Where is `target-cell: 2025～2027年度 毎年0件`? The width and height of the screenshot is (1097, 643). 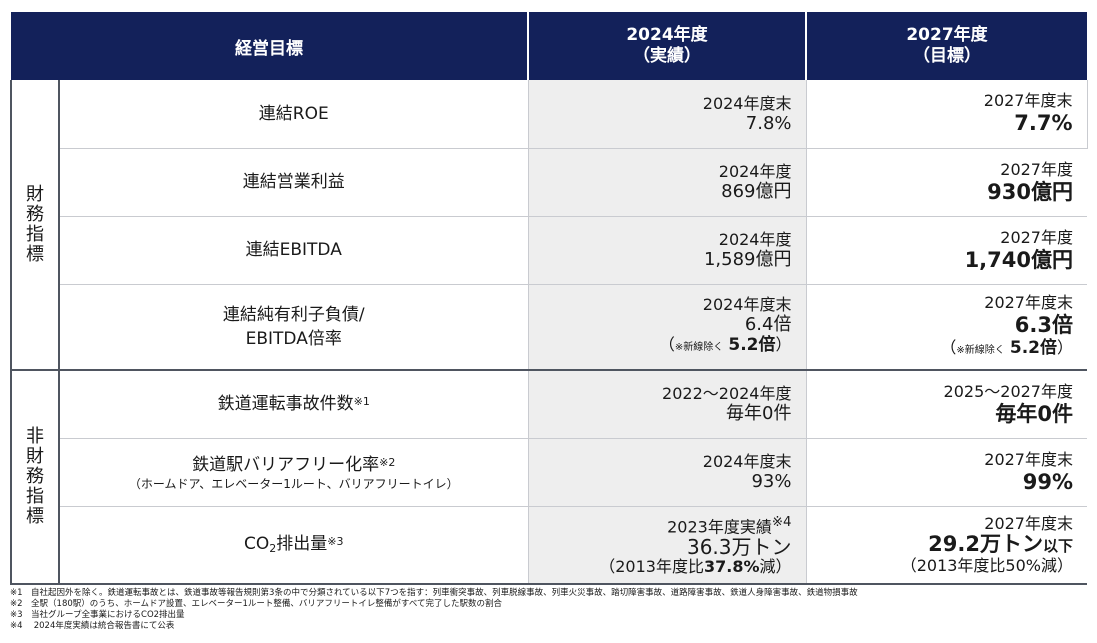 target-cell: 2025～2027年度 毎年0件 is located at coordinates (946, 404).